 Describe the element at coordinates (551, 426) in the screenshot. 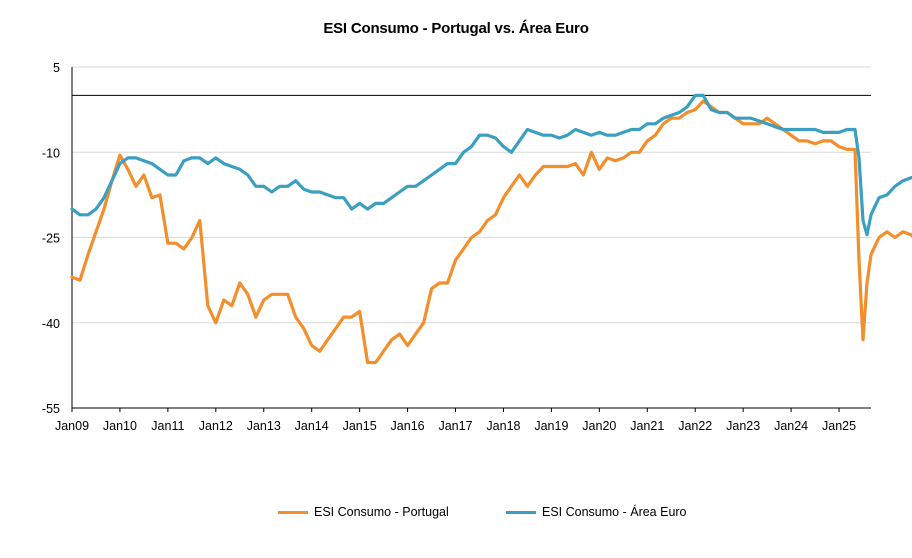

I see `x-tick-label: Jan19` at that location.